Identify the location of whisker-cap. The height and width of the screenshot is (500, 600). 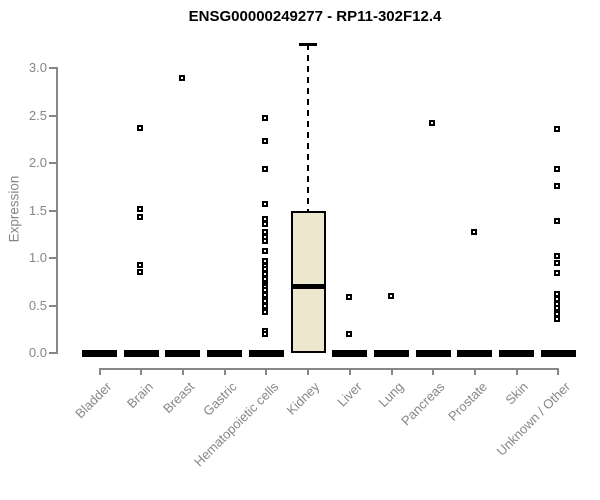
(308, 44).